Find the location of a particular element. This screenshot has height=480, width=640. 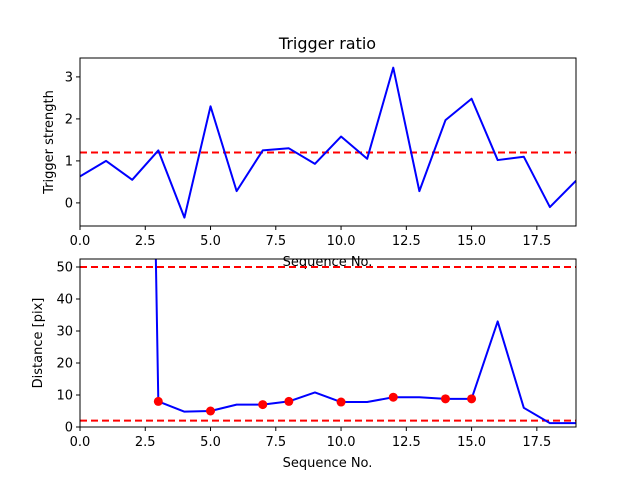

y-tick-label: 3 is located at coordinates (69, 77).